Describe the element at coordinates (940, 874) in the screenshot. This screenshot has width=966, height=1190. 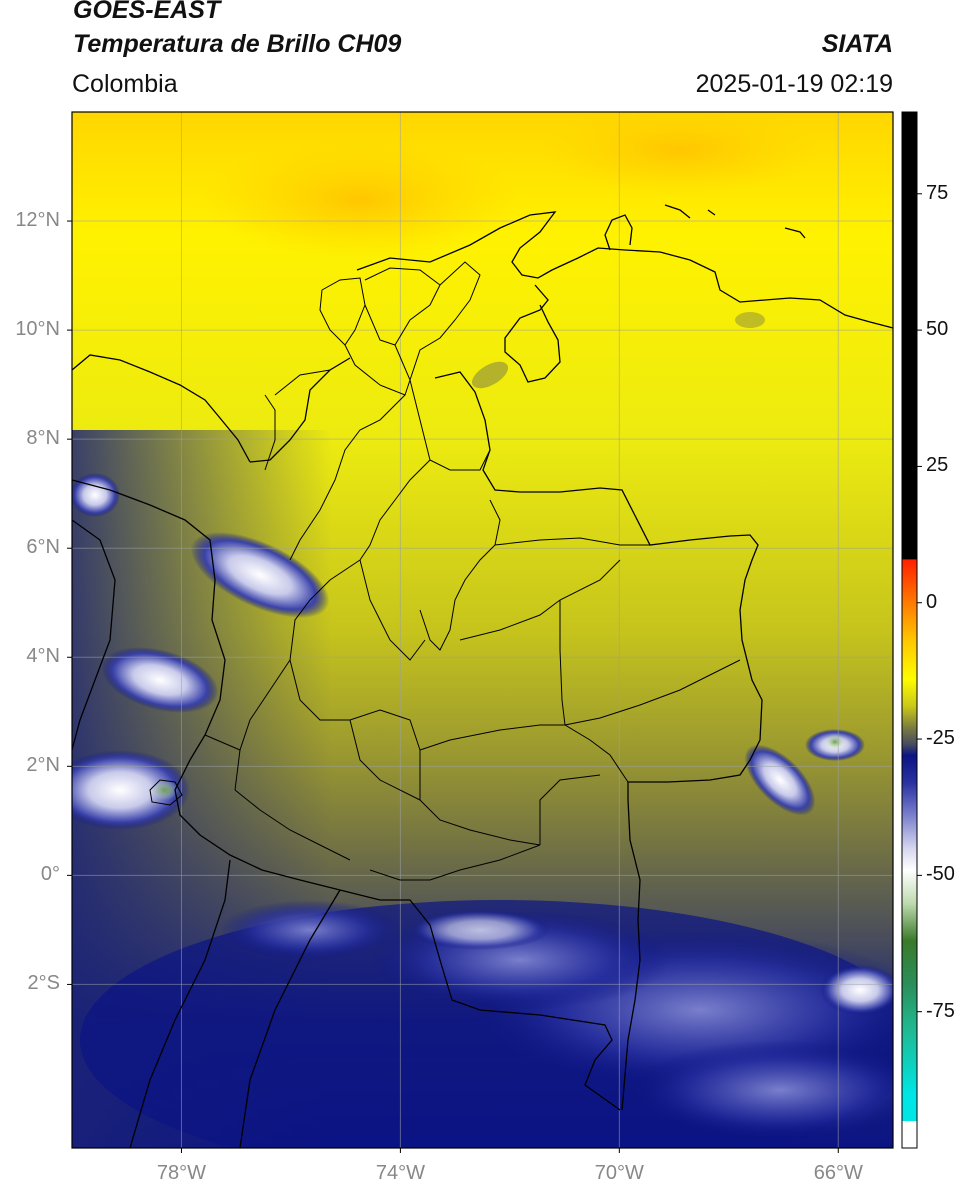
I see `colorbar-tick-label: -50` at that location.